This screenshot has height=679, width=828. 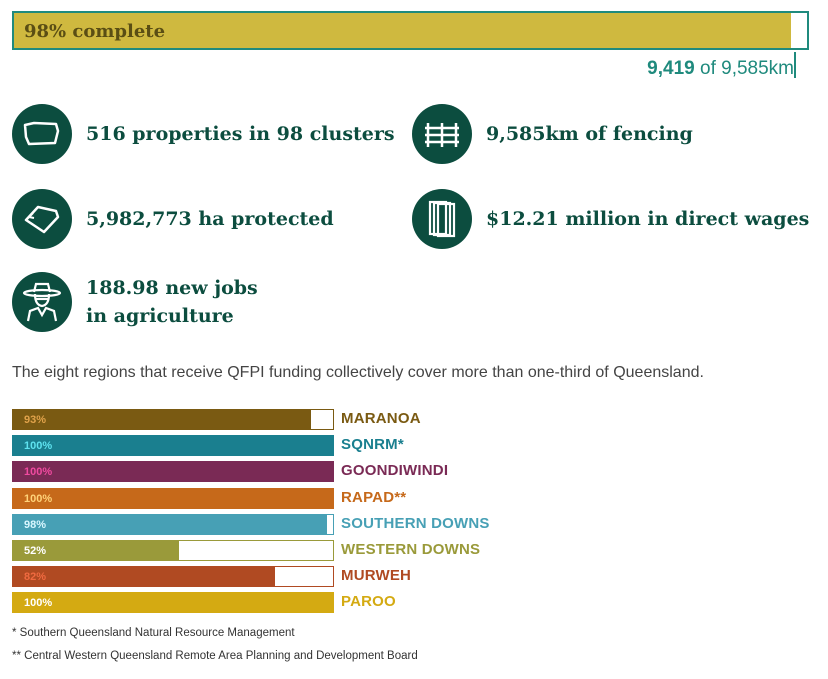 I want to click on region-bar-value-label: 52%, so click(x=35, y=550).